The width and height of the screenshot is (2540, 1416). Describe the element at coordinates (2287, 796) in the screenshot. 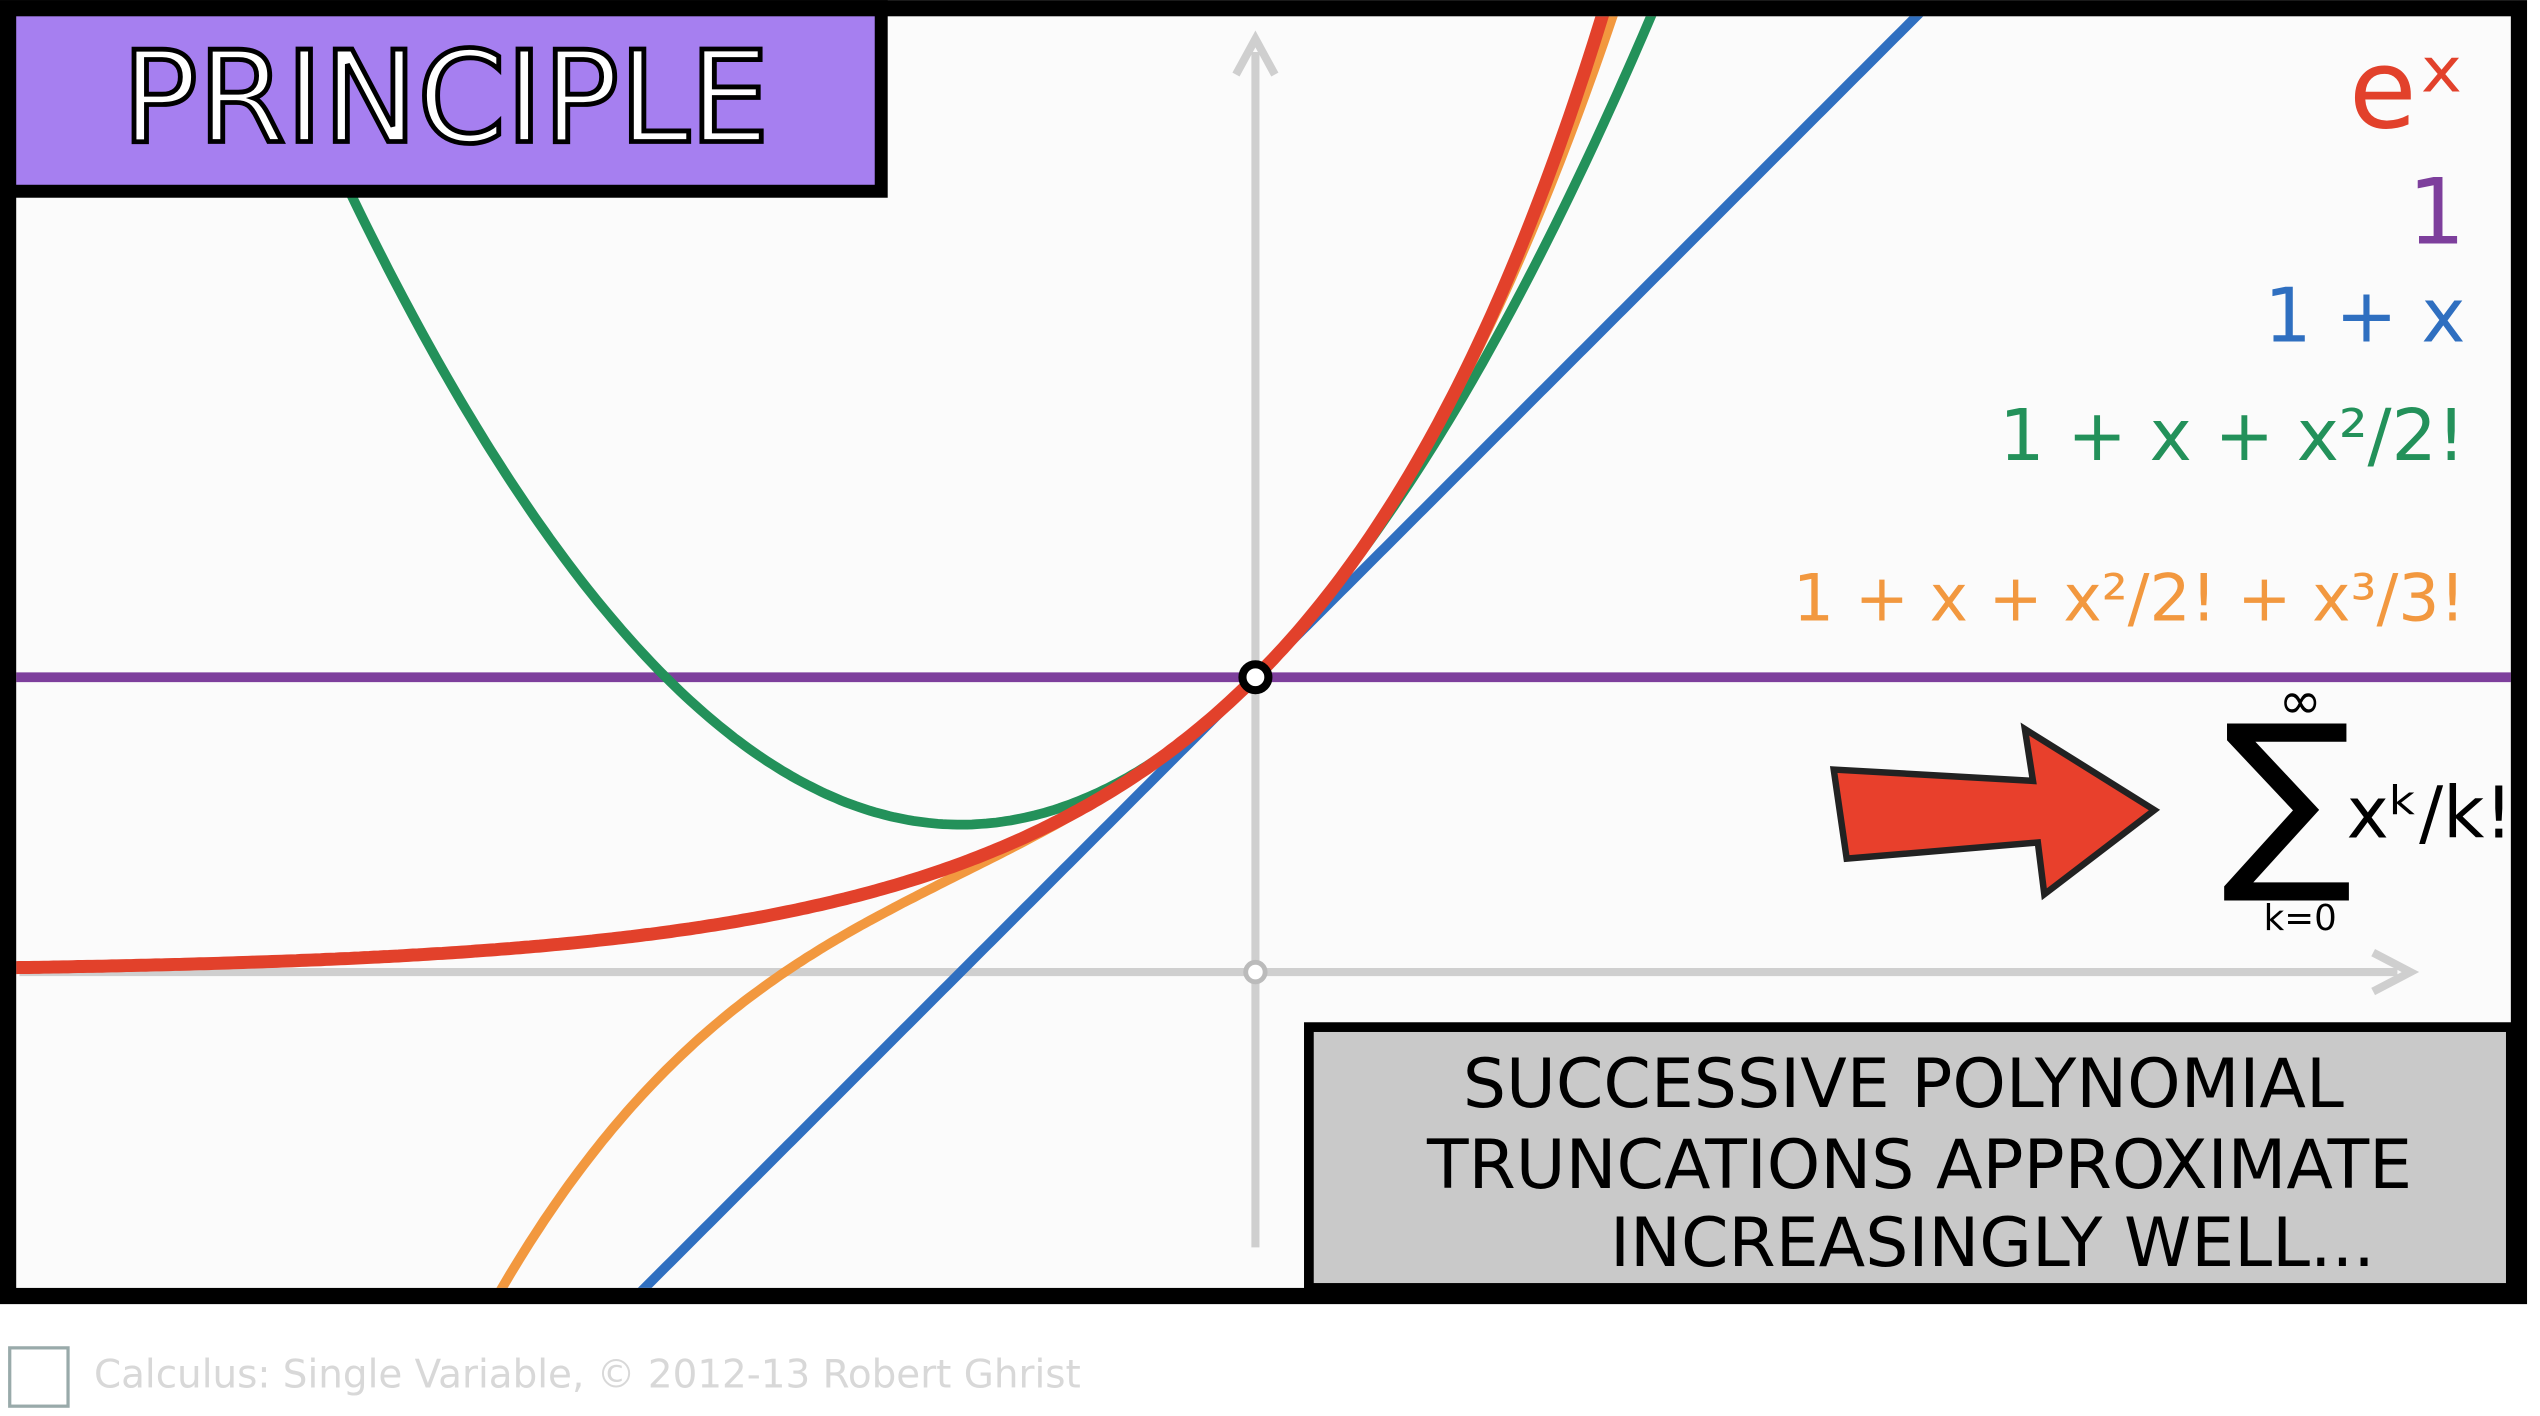

I see `sum-symbol: ∑` at that location.